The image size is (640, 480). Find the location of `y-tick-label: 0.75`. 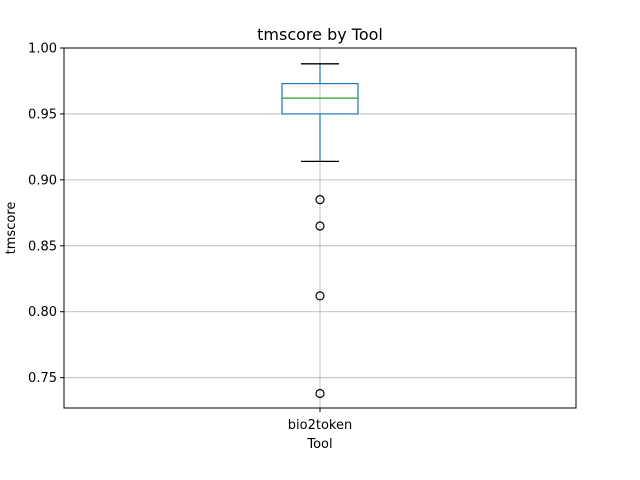

y-tick-label: 0.75 is located at coordinates (42, 378).